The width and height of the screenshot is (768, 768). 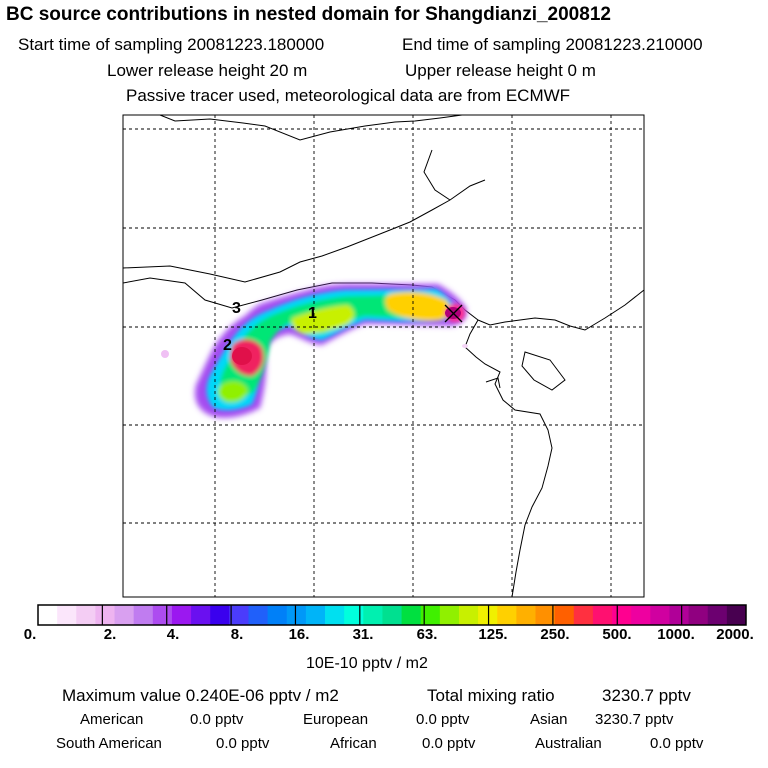 I want to click on colorbar-tick: 16., so click(x=299, y=634).